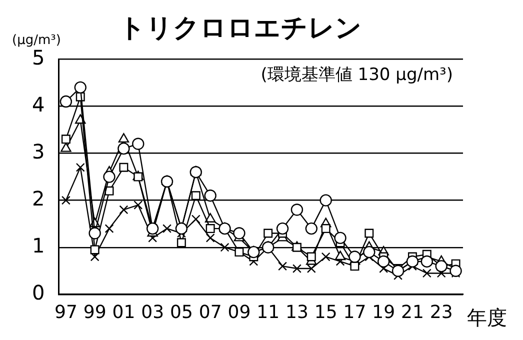 The height and width of the screenshot is (340, 523). I want to click on x-tick-label: 09, so click(239, 312).